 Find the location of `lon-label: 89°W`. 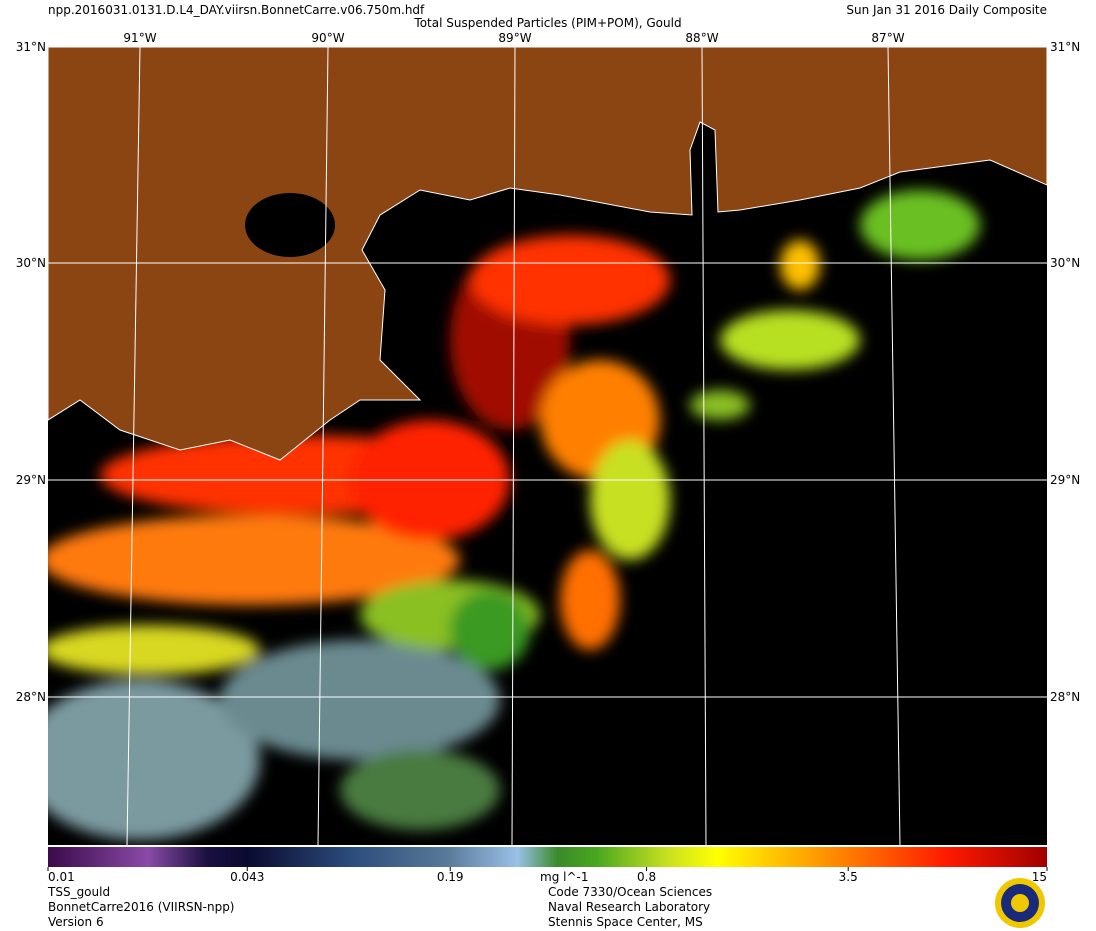

lon-label: 89°W is located at coordinates (514, 38).